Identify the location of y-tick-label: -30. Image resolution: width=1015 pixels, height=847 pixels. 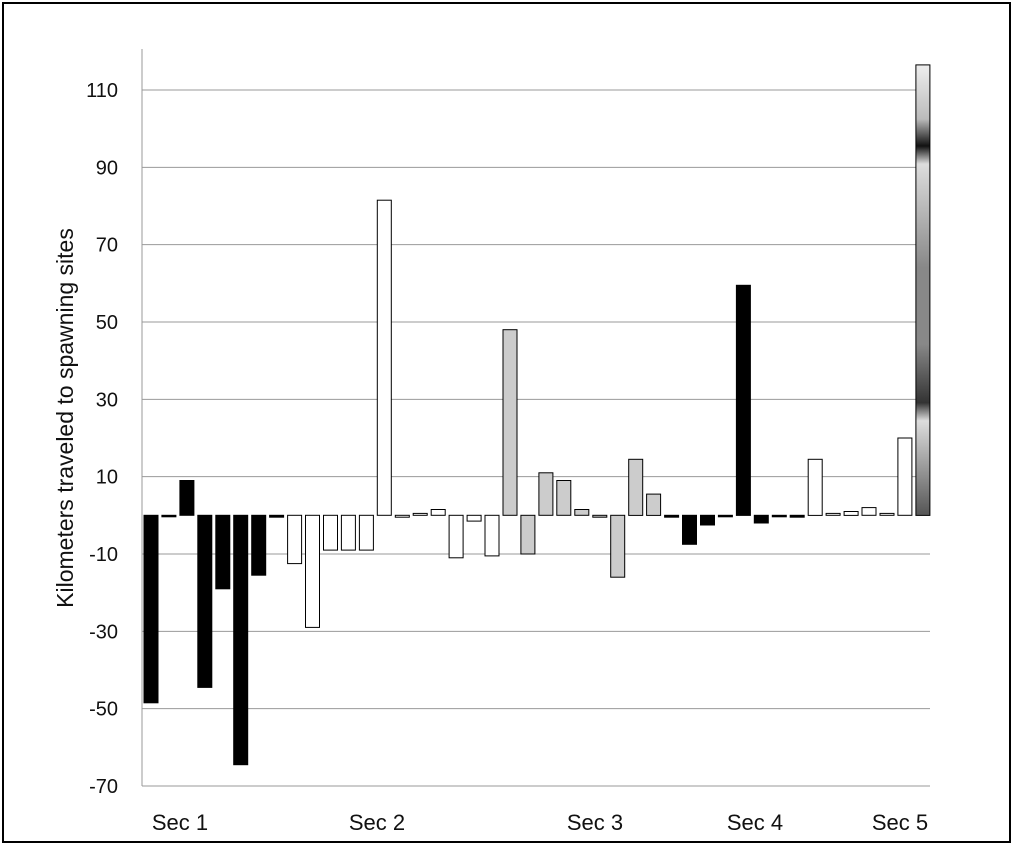
(103, 632).